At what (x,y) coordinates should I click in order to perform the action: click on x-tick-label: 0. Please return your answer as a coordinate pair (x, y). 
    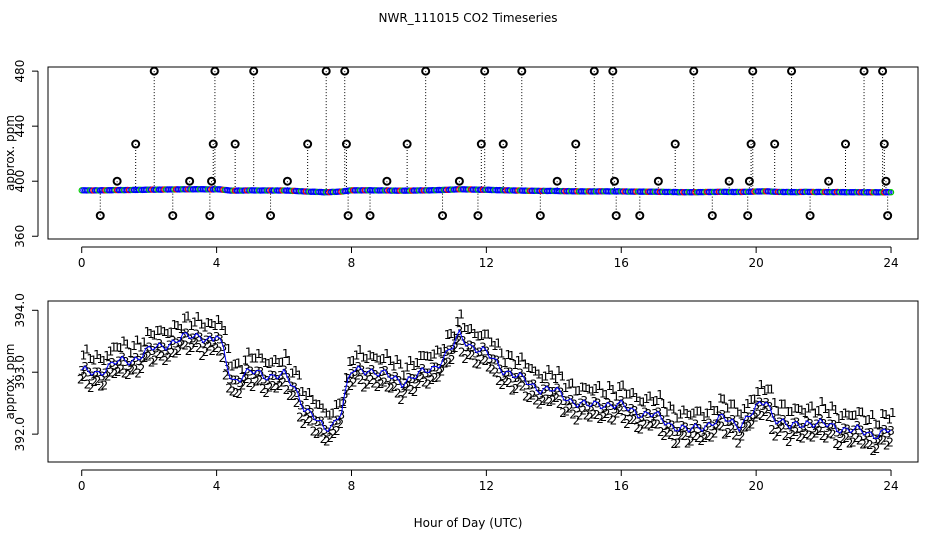
    Looking at the image, I should click on (82, 263).